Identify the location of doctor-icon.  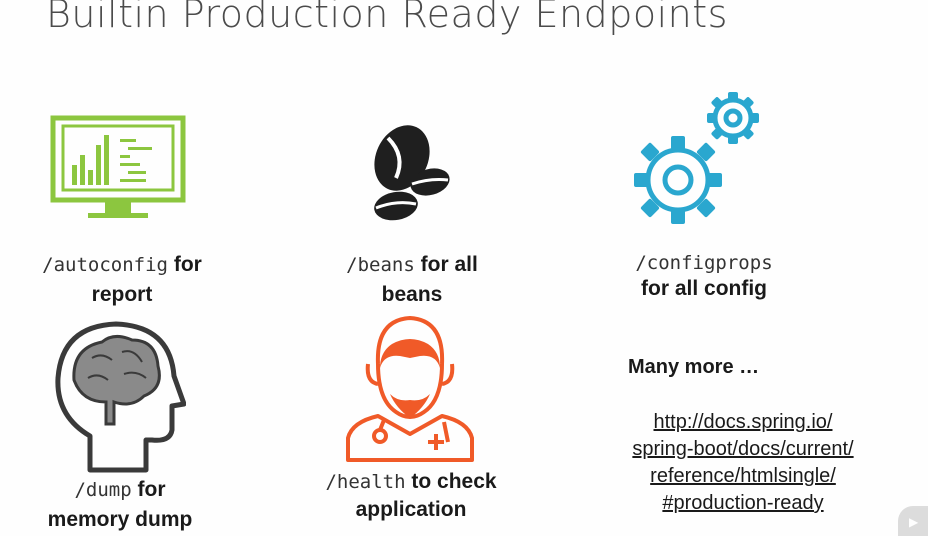
(410, 389).